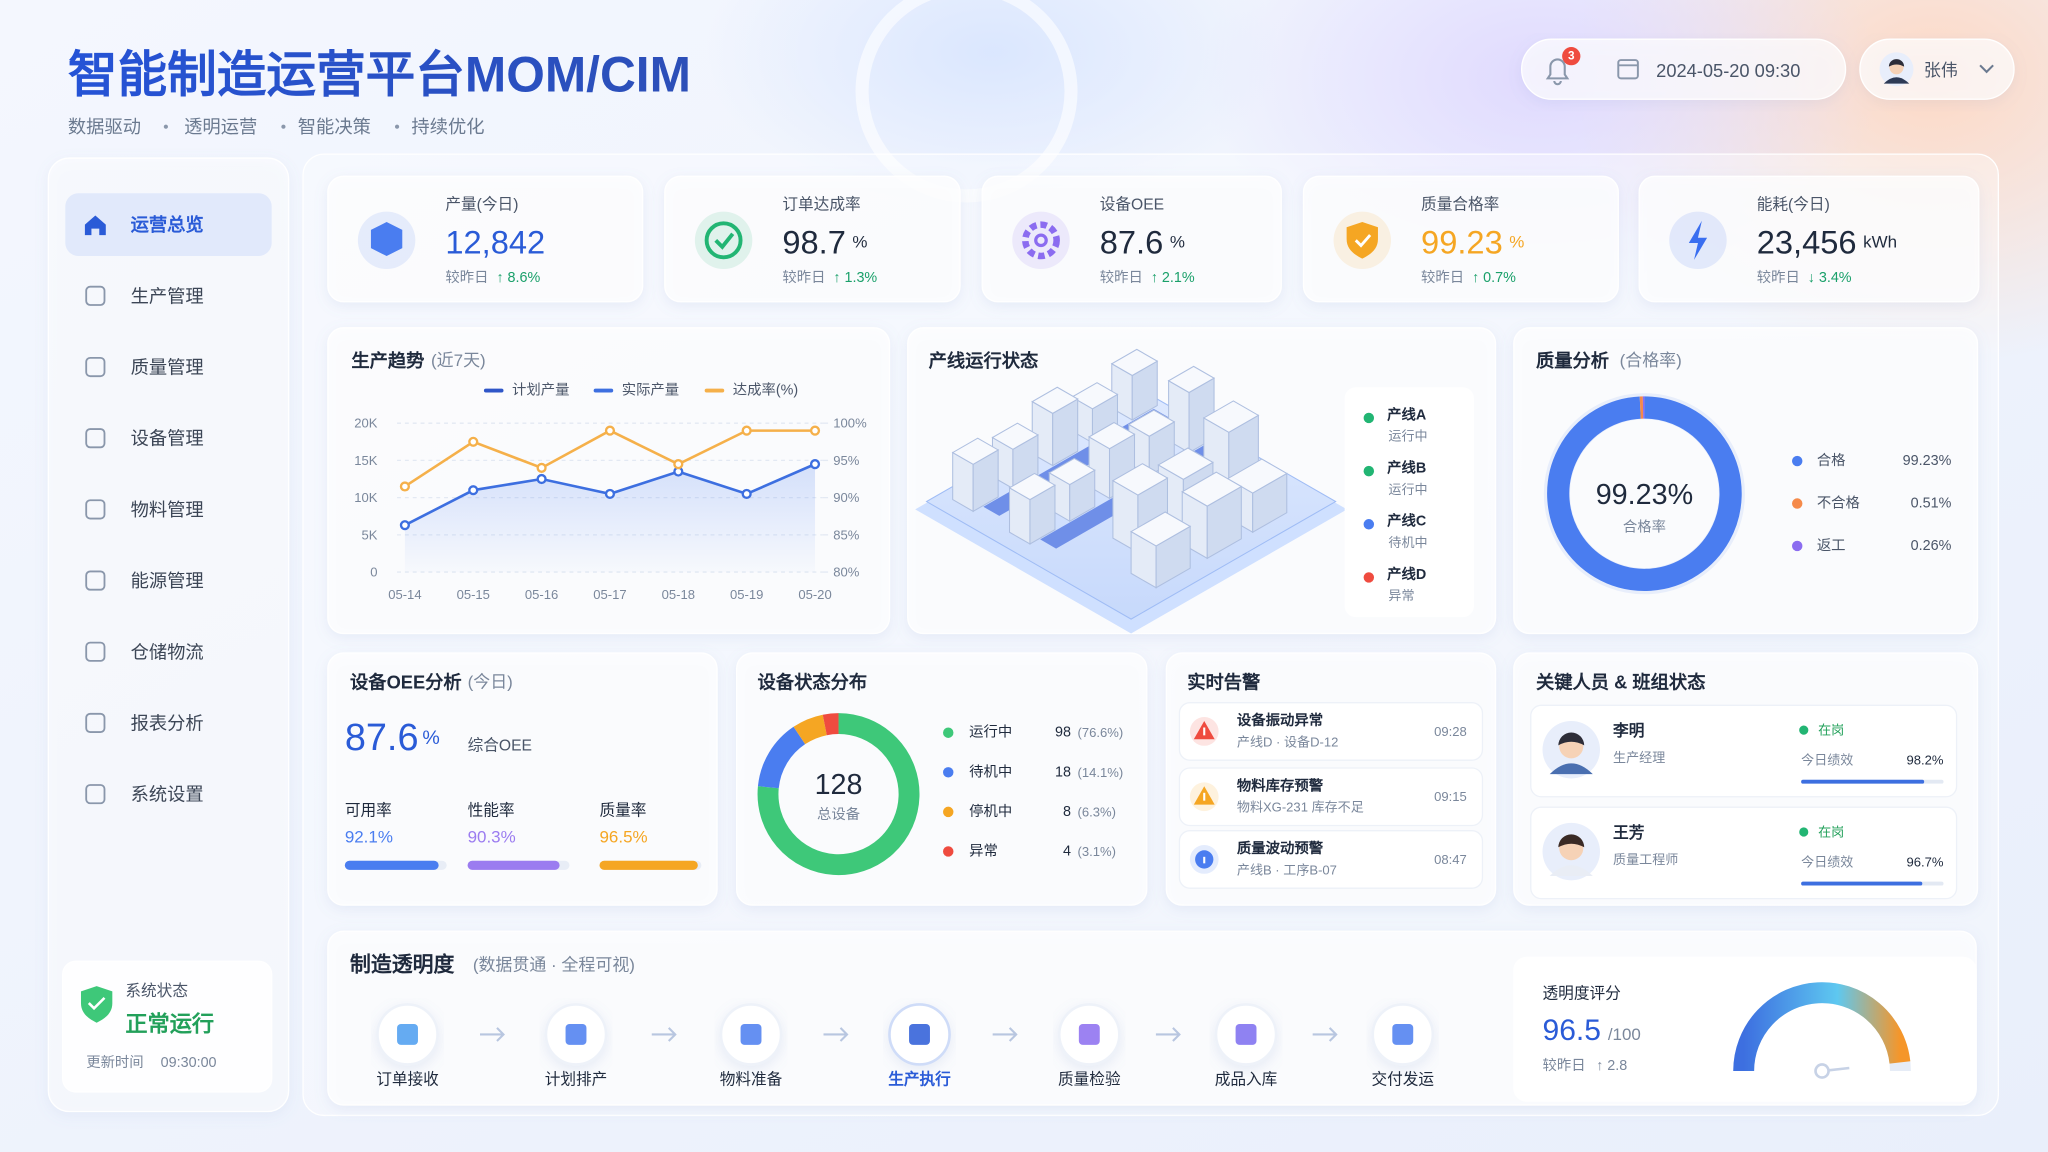 This screenshot has height=1152, width=2048. Describe the element at coordinates (610, 518) in the screenshot. I see `series-area` at that location.